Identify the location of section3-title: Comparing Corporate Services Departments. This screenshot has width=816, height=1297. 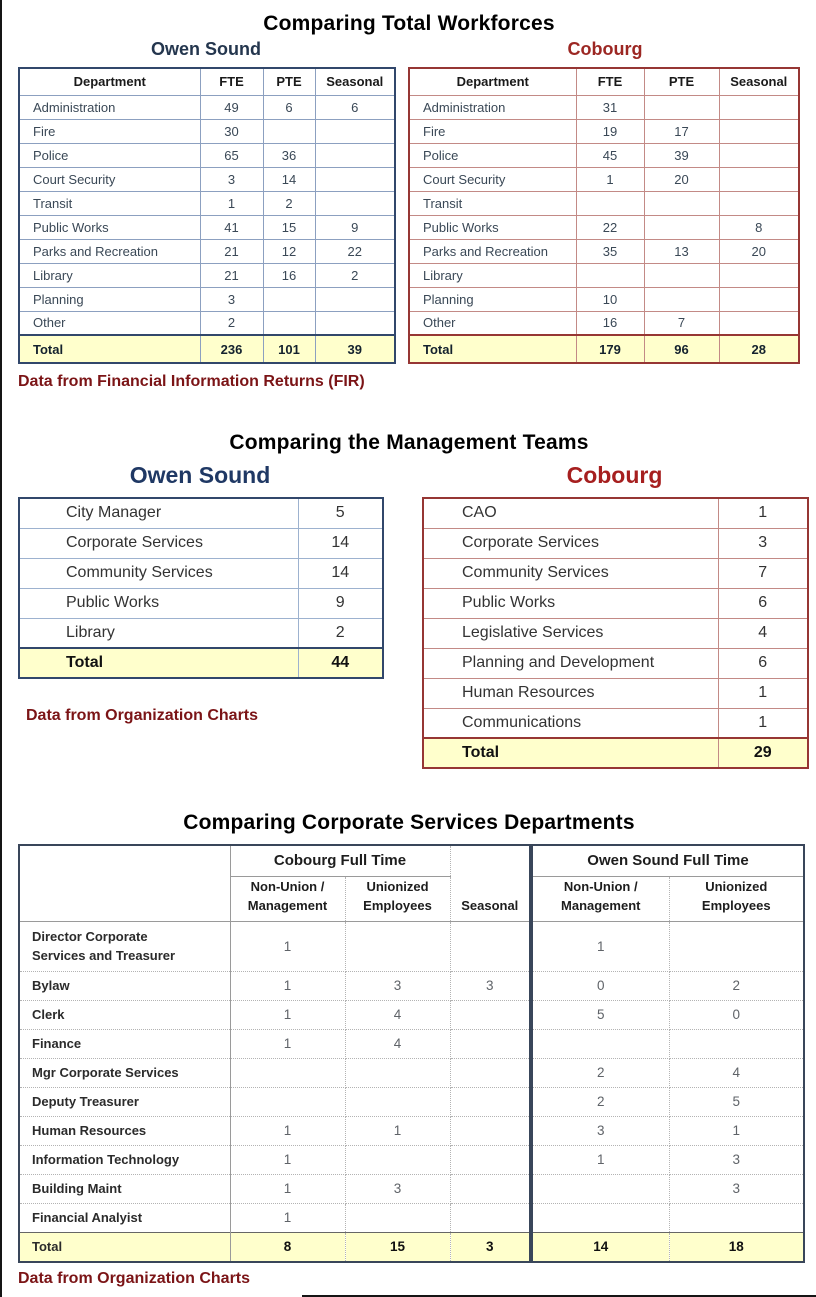
(409, 822).